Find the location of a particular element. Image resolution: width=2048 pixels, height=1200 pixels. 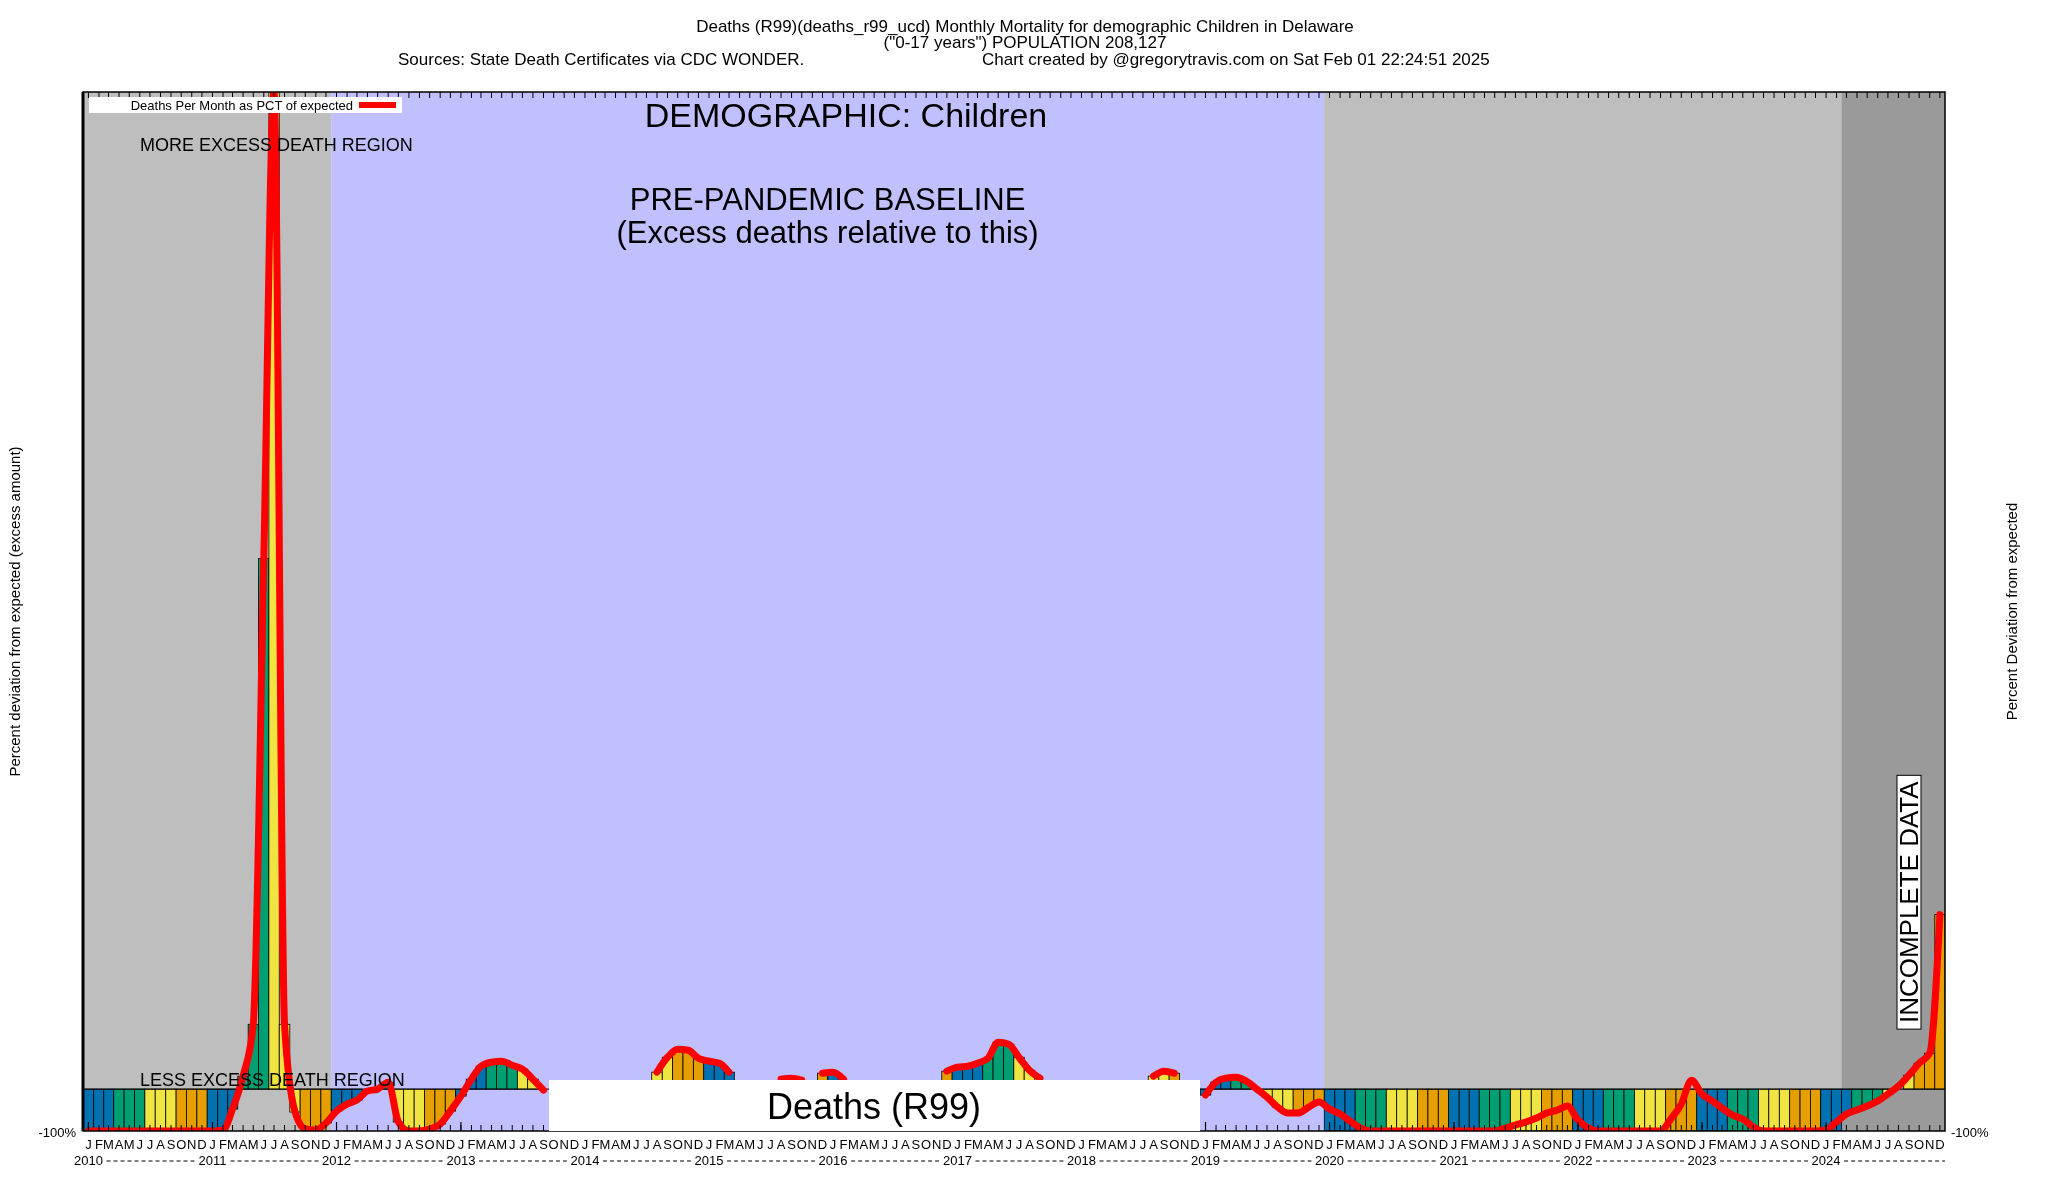

x-tick-label: 2017 is located at coordinates (957, 1160).